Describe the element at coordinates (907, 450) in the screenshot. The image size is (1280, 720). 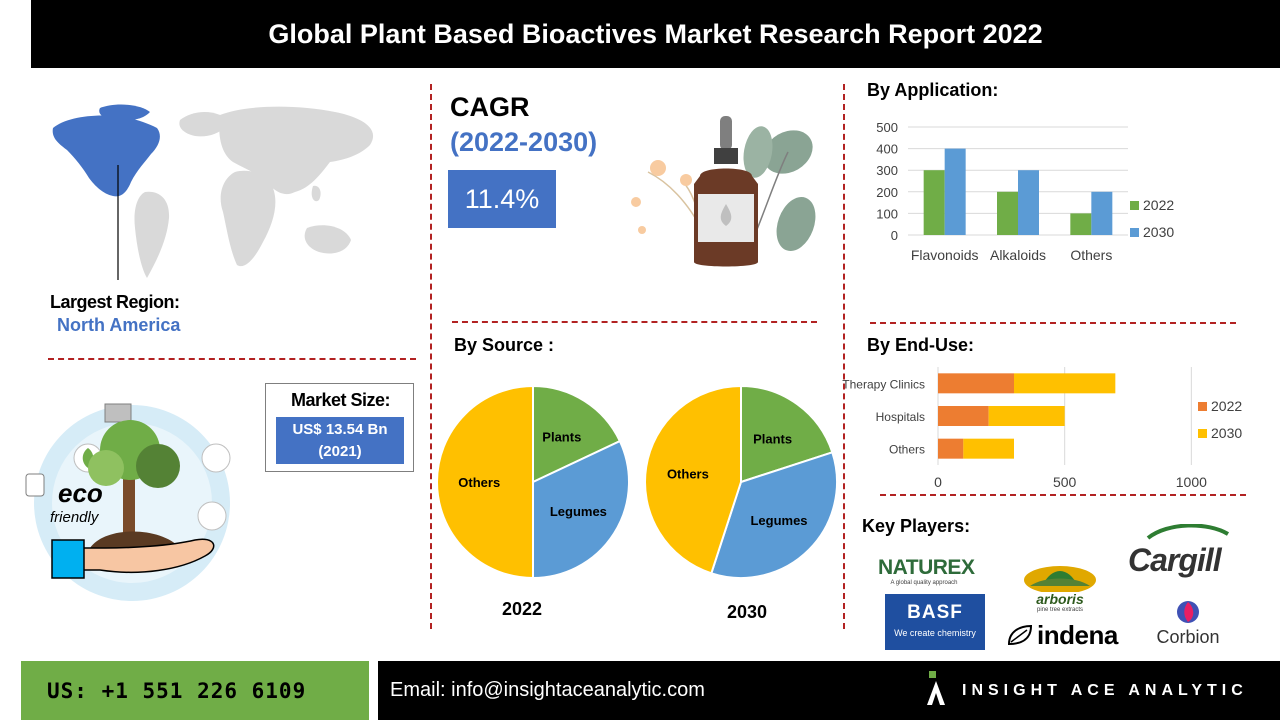
I see `enduse-ytick-label: Others` at that location.